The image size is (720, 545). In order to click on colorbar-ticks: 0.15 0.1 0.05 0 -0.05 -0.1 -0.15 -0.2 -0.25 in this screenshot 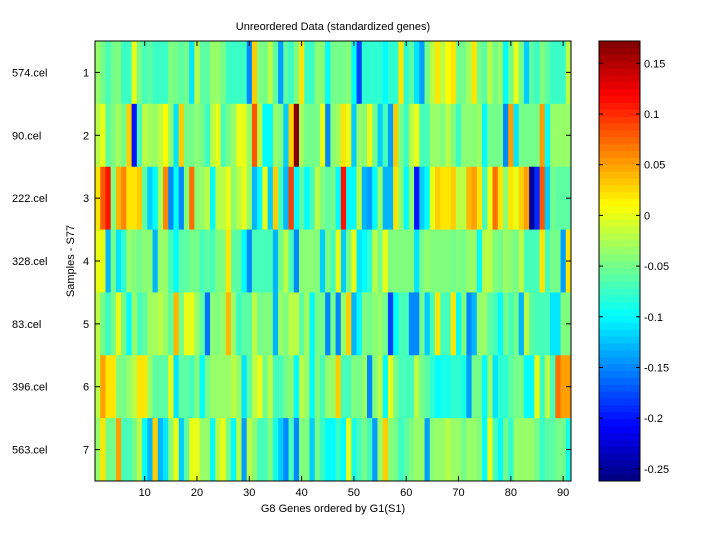, I will do `click(634, 267)`.